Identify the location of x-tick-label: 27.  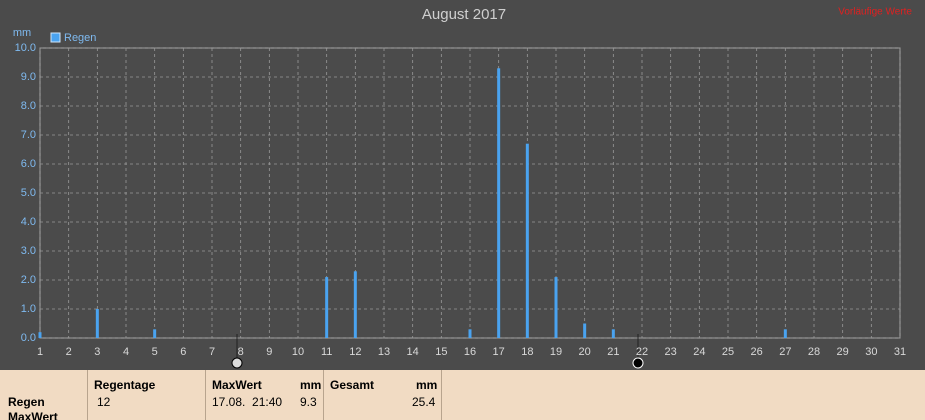
(785, 352).